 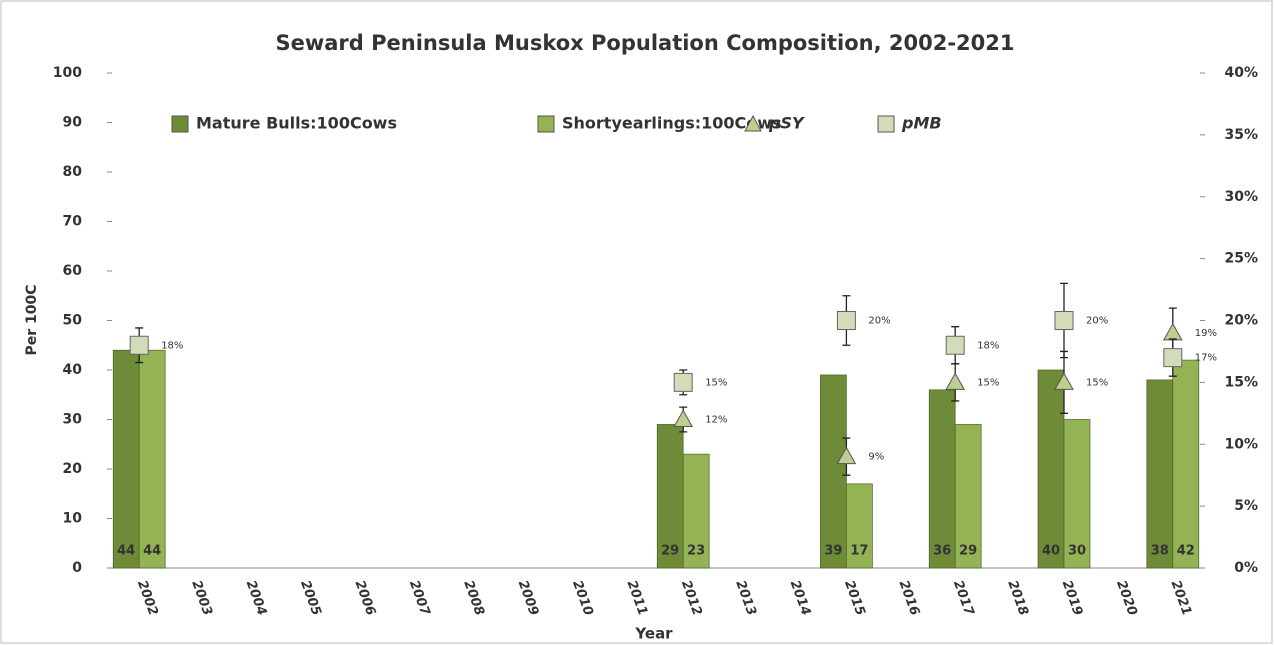 I want to click on x-axis-label: Year, so click(x=653, y=634).